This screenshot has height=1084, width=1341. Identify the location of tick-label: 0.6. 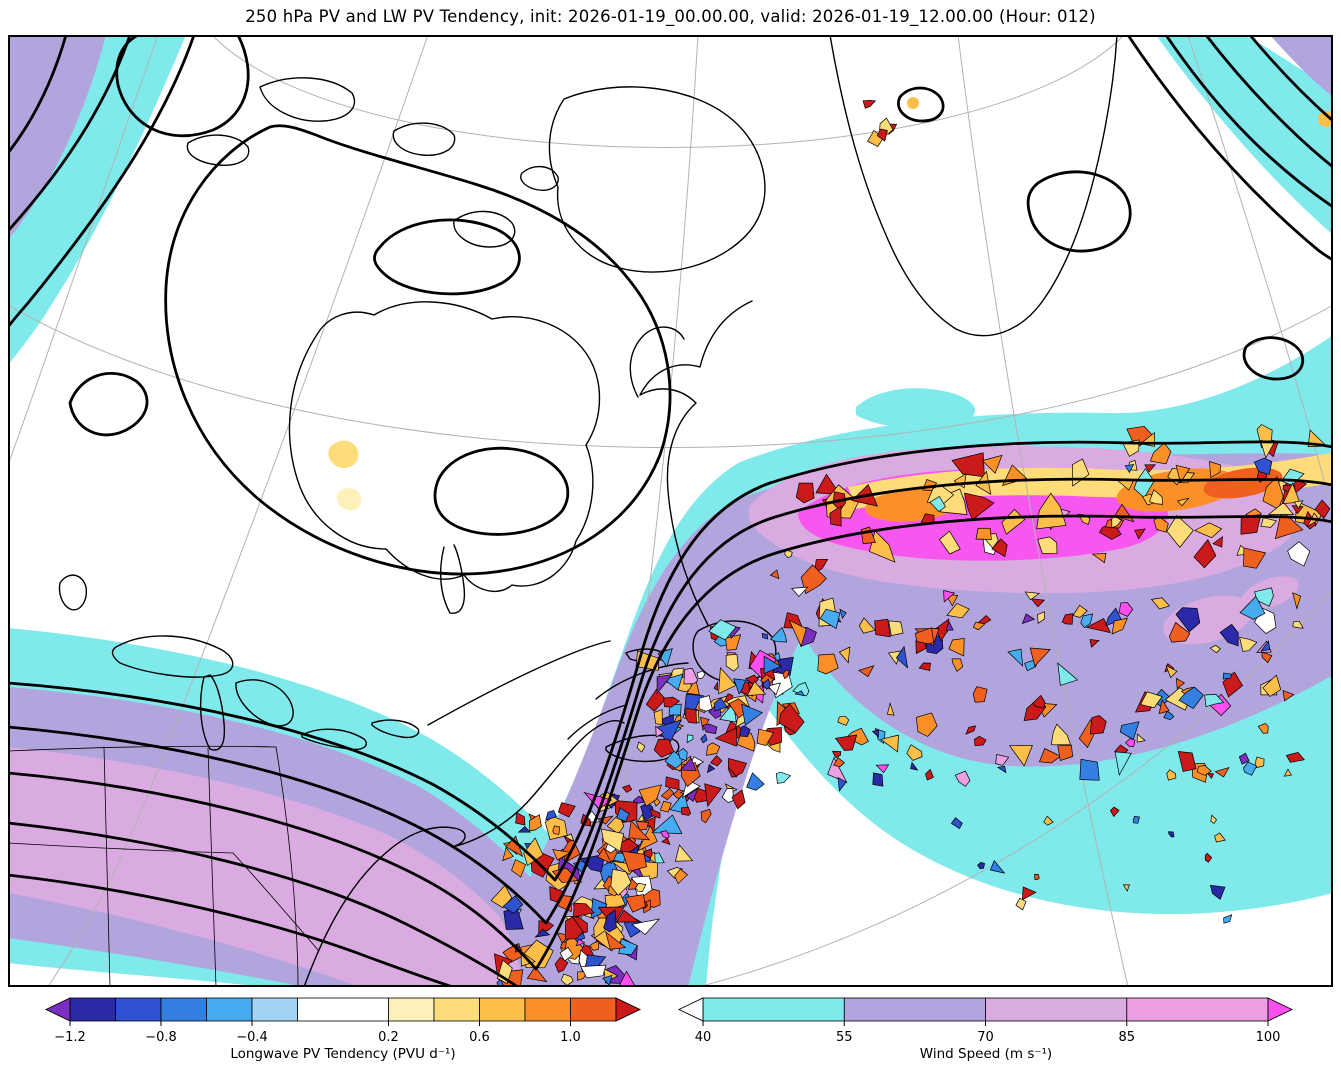
(479, 1037).